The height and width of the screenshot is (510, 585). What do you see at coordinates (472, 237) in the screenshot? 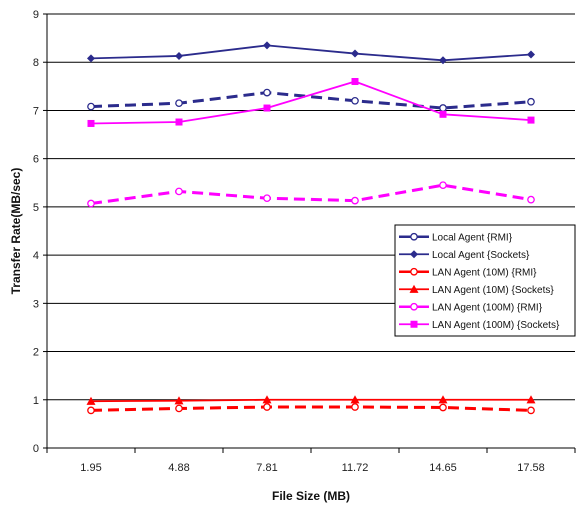
I see `legend-label: Local Agent {RMI}` at bounding box center [472, 237].